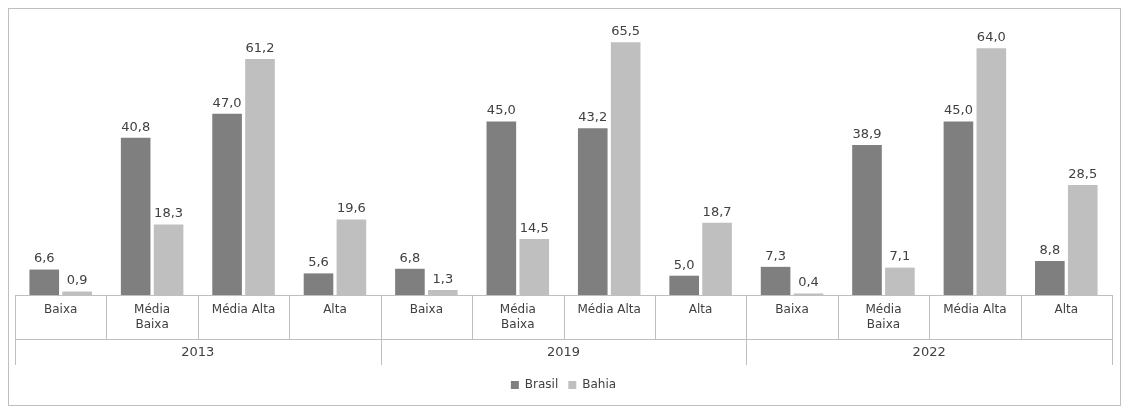 This screenshot has width=1129, height=414. What do you see at coordinates (534, 227) in the screenshot?
I see `data-label: 14,5` at bounding box center [534, 227].